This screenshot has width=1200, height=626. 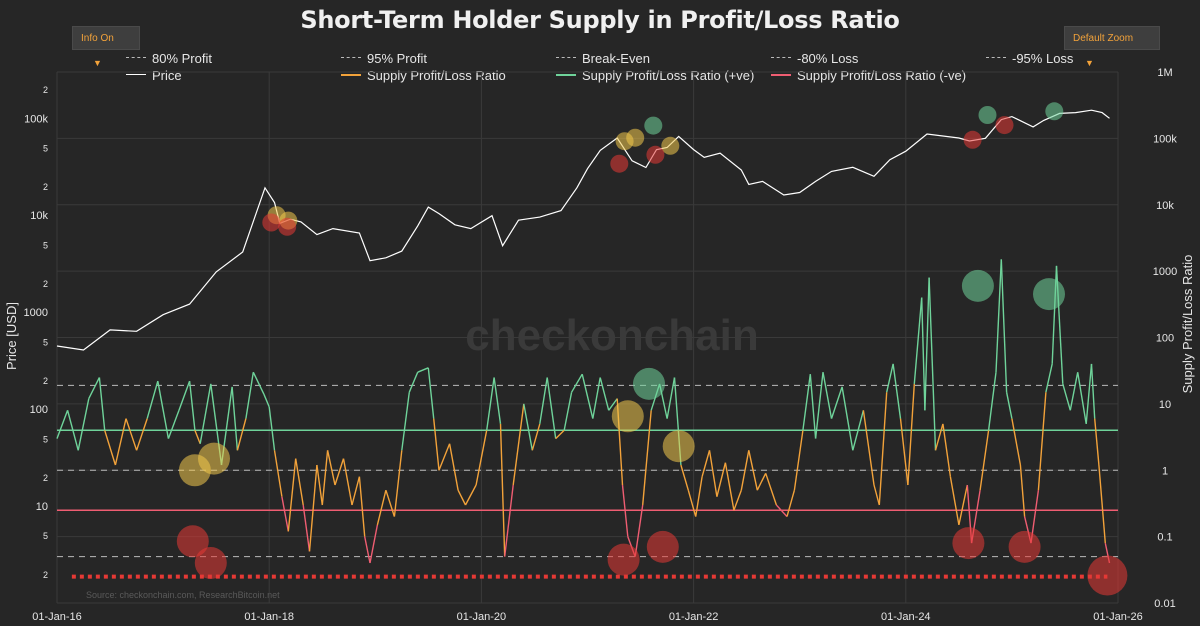 I want to click on legend-item-break-even: Break-Even, so click(x=603, y=59).